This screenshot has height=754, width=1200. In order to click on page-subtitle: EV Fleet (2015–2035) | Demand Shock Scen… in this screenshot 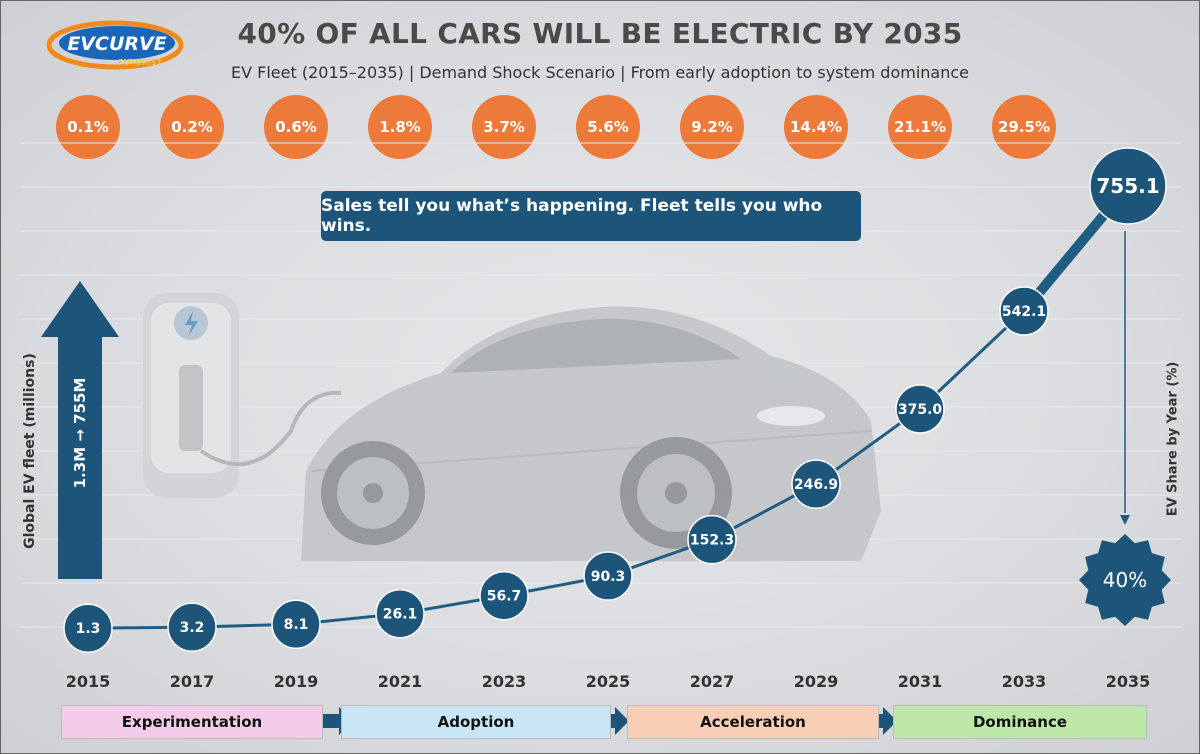, I will do `click(600, 72)`.